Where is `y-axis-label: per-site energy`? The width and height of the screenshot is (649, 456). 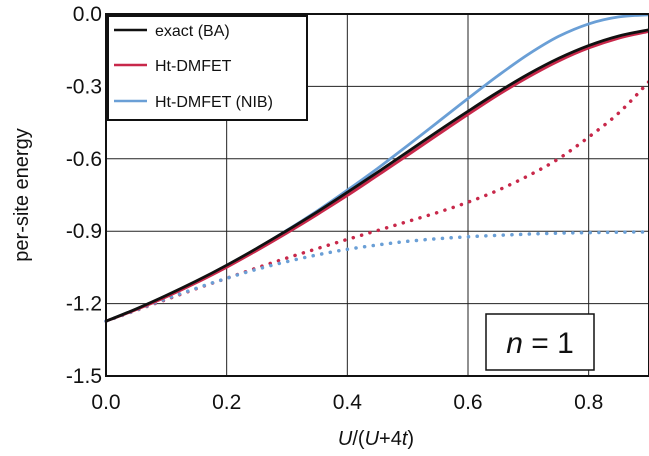 y-axis-label: per-site energy is located at coordinates (22, 194).